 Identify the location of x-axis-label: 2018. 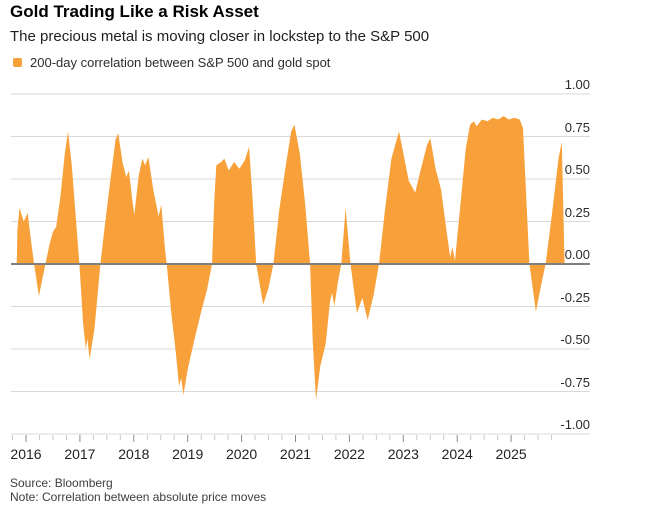
(134, 454).